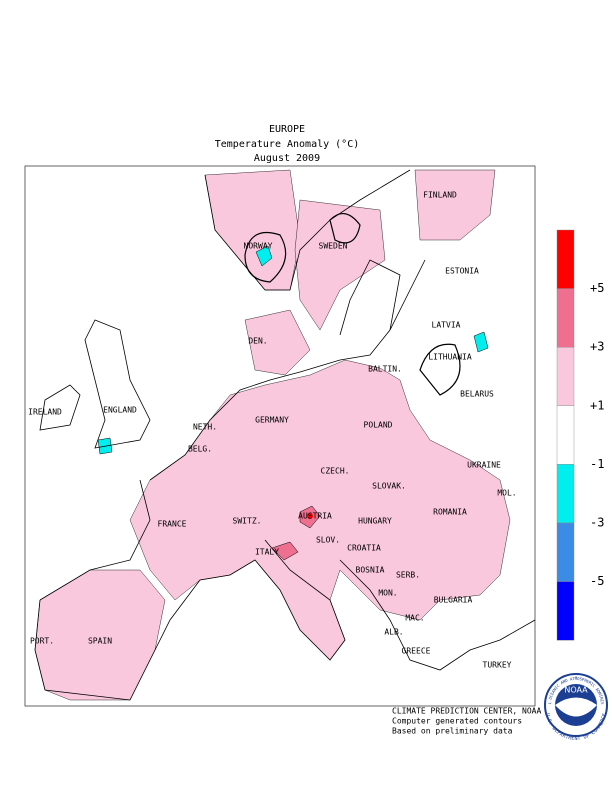  I want to click on country-label: SERB., so click(408, 575).